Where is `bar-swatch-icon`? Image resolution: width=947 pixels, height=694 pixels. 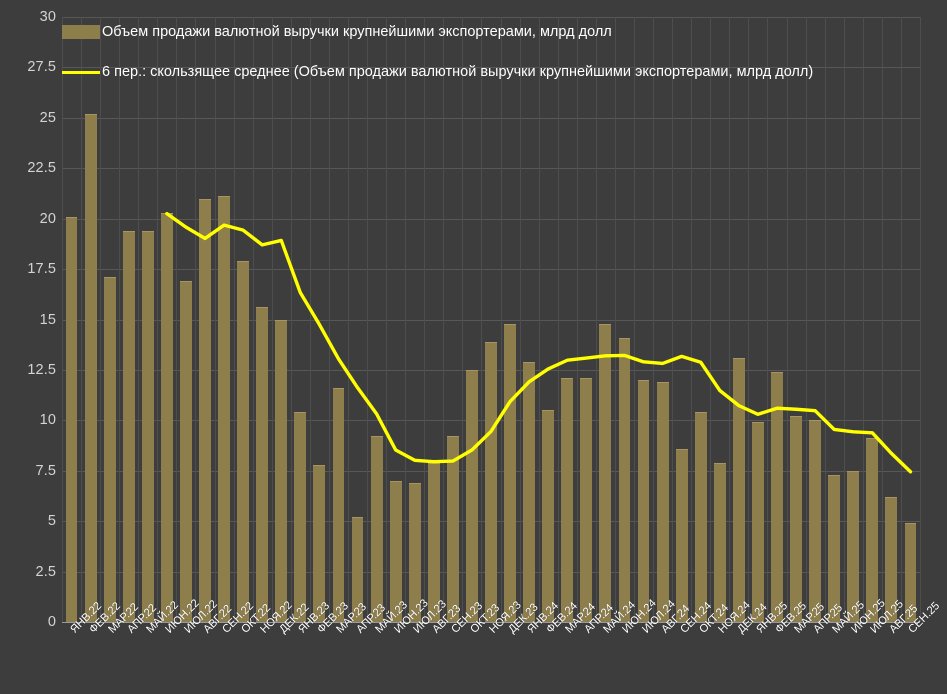
bar-swatch-icon is located at coordinates (81, 32).